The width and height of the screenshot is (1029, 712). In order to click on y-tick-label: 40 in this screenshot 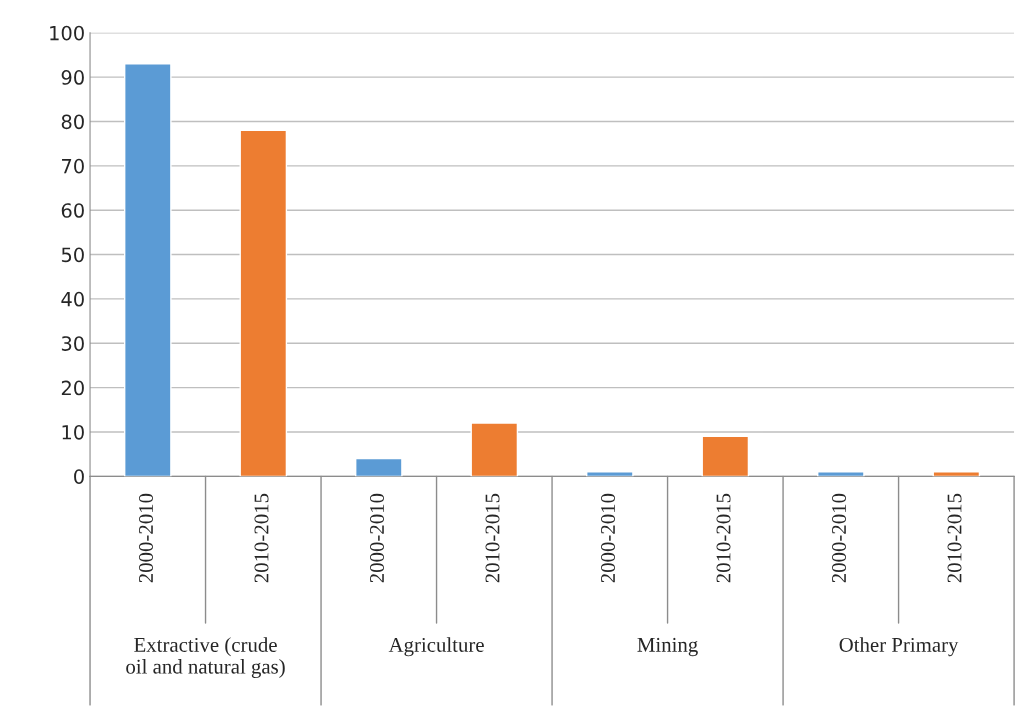, I will do `click(72, 299)`.